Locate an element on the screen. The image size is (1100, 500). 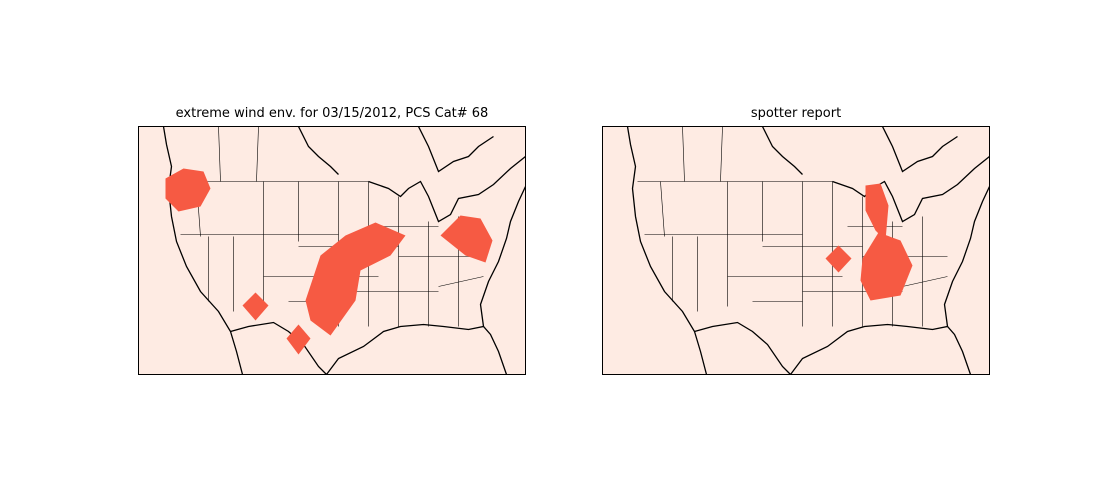
panel-title: spotter report is located at coordinates (796, 113).